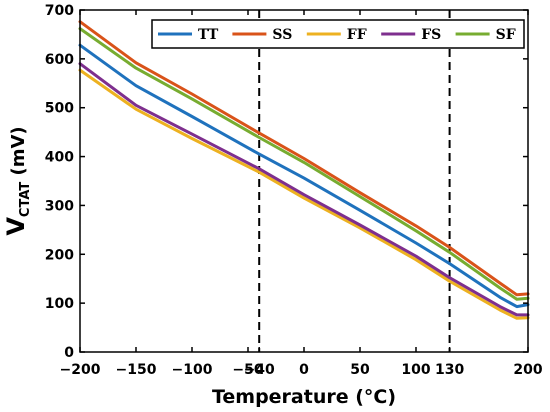  Describe the element at coordinates (69, 353) in the screenshot. I see `y-tick-label: 0` at that location.